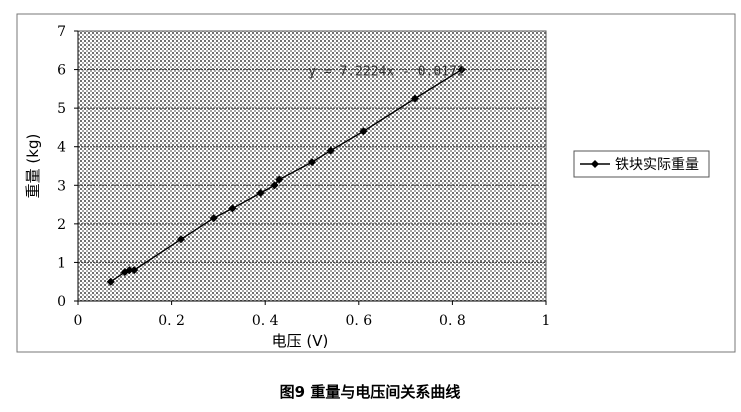 The image size is (741, 412). What do you see at coordinates (370, 392) in the screenshot?
I see `figure-caption: 图9 重量与电压间关系曲线` at bounding box center [370, 392].